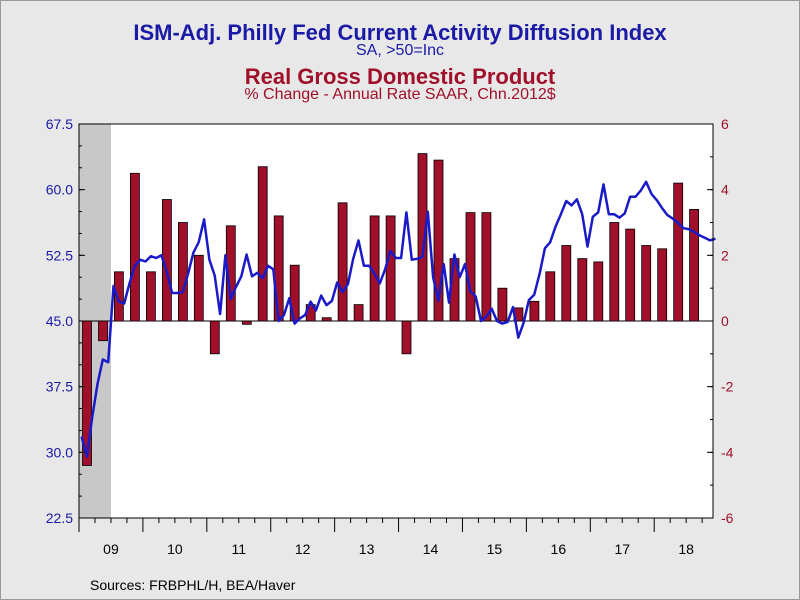 This screenshot has width=800, height=600. What do you see at coordinates (175, 549) in the screenshot?
I see `x-axis-label: 10` at bounding box center [175, 549].